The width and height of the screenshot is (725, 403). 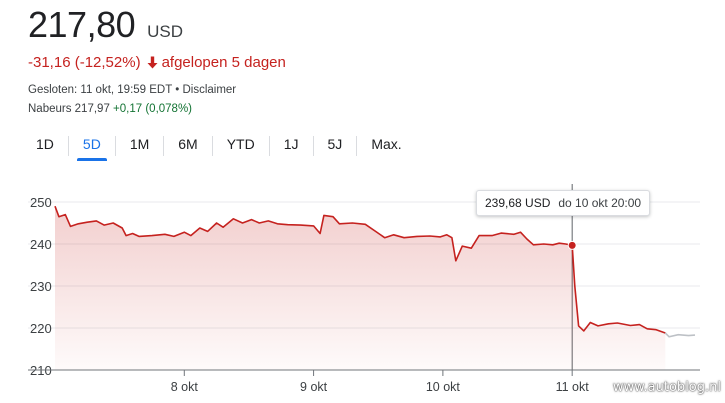 I want to click on x-tick-label: 9 okt, so click(x=314, y=387).